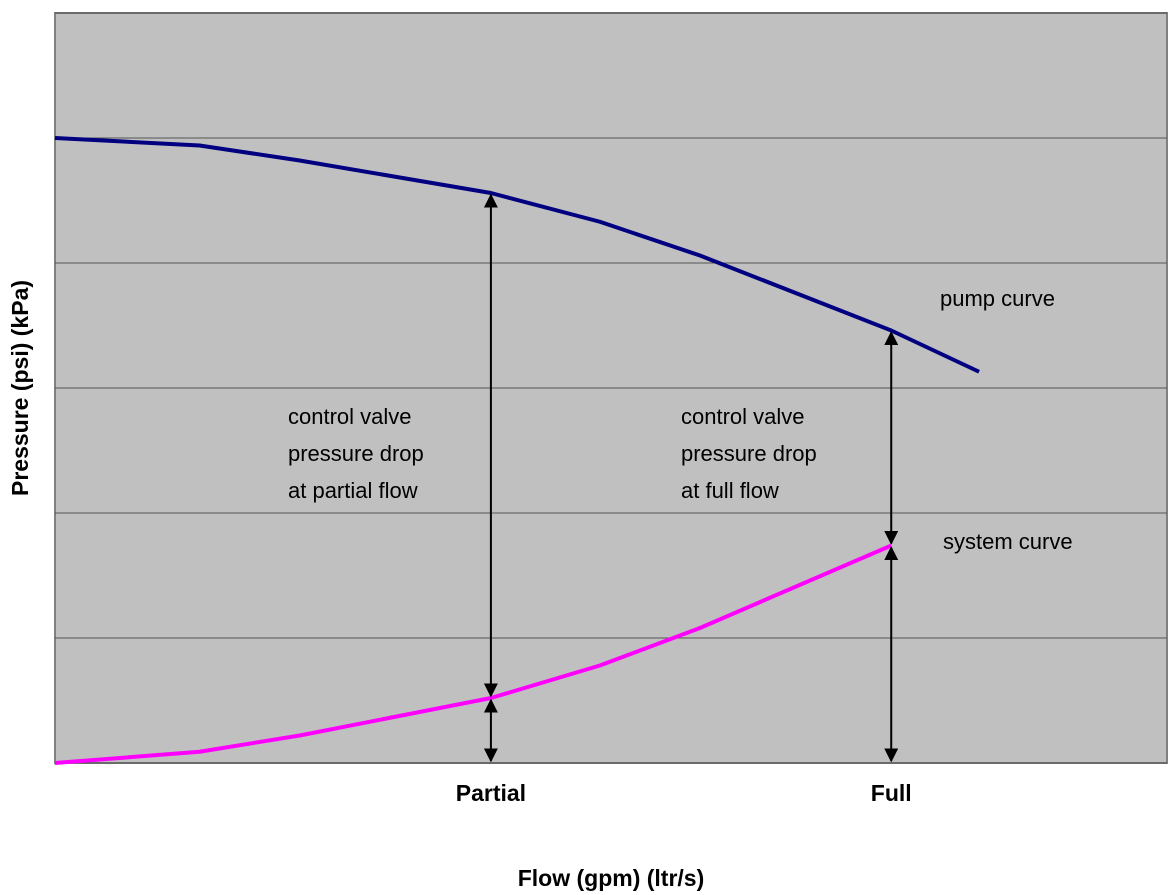 Image resolution: width=1168 pixels, height=895 pixels. Describe the element at coordinates (20, 388) in the screenshot. I see `y-axis-title: Pressure (psi) (kPa)` at that location.